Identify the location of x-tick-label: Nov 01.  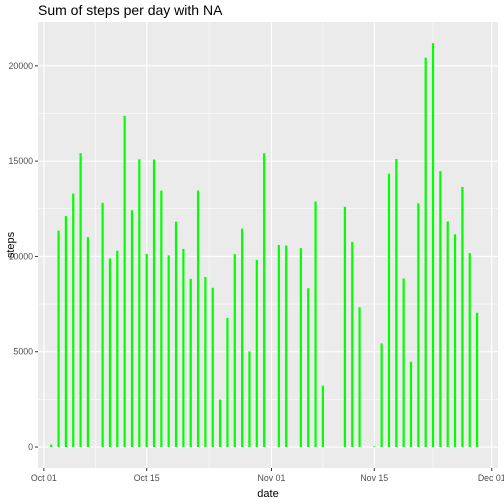
(272, 478).